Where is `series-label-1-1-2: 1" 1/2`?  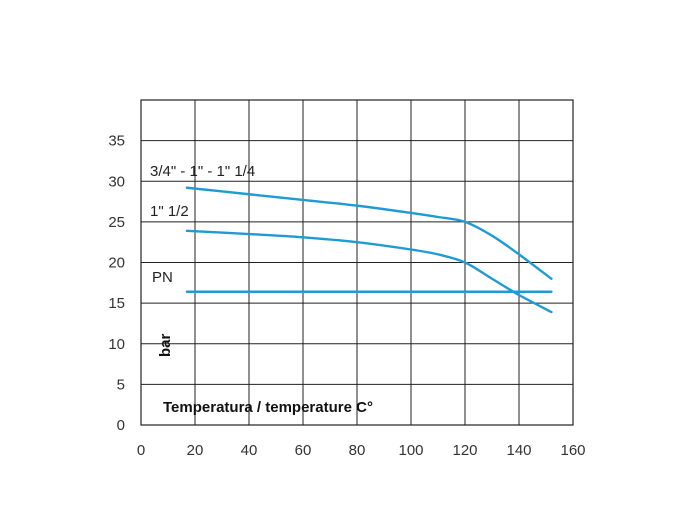
series-label-1-1-2: 1" 1/2 is located at coordinates (169, 211).